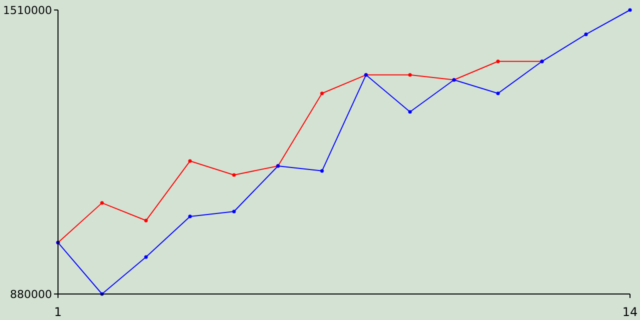 The height and width of the screenshot is (320, 640). Describe the element at coordinates (27, 10) in the screenshot. I see `y-tick-label: 1510000` at that location.